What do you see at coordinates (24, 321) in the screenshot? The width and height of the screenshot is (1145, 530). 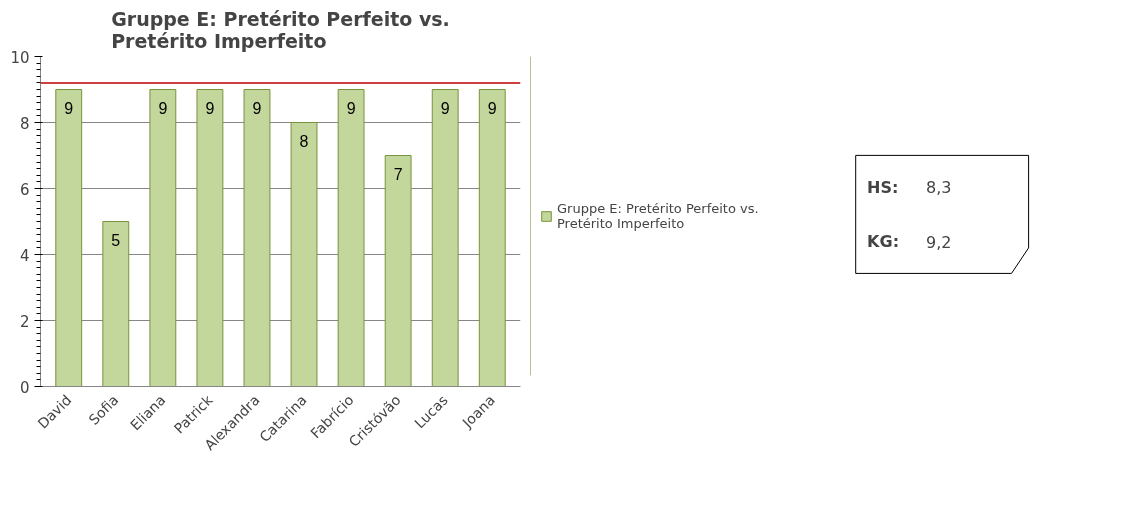 I see `y-tick-label: 2` at bounding box center [24, 321].